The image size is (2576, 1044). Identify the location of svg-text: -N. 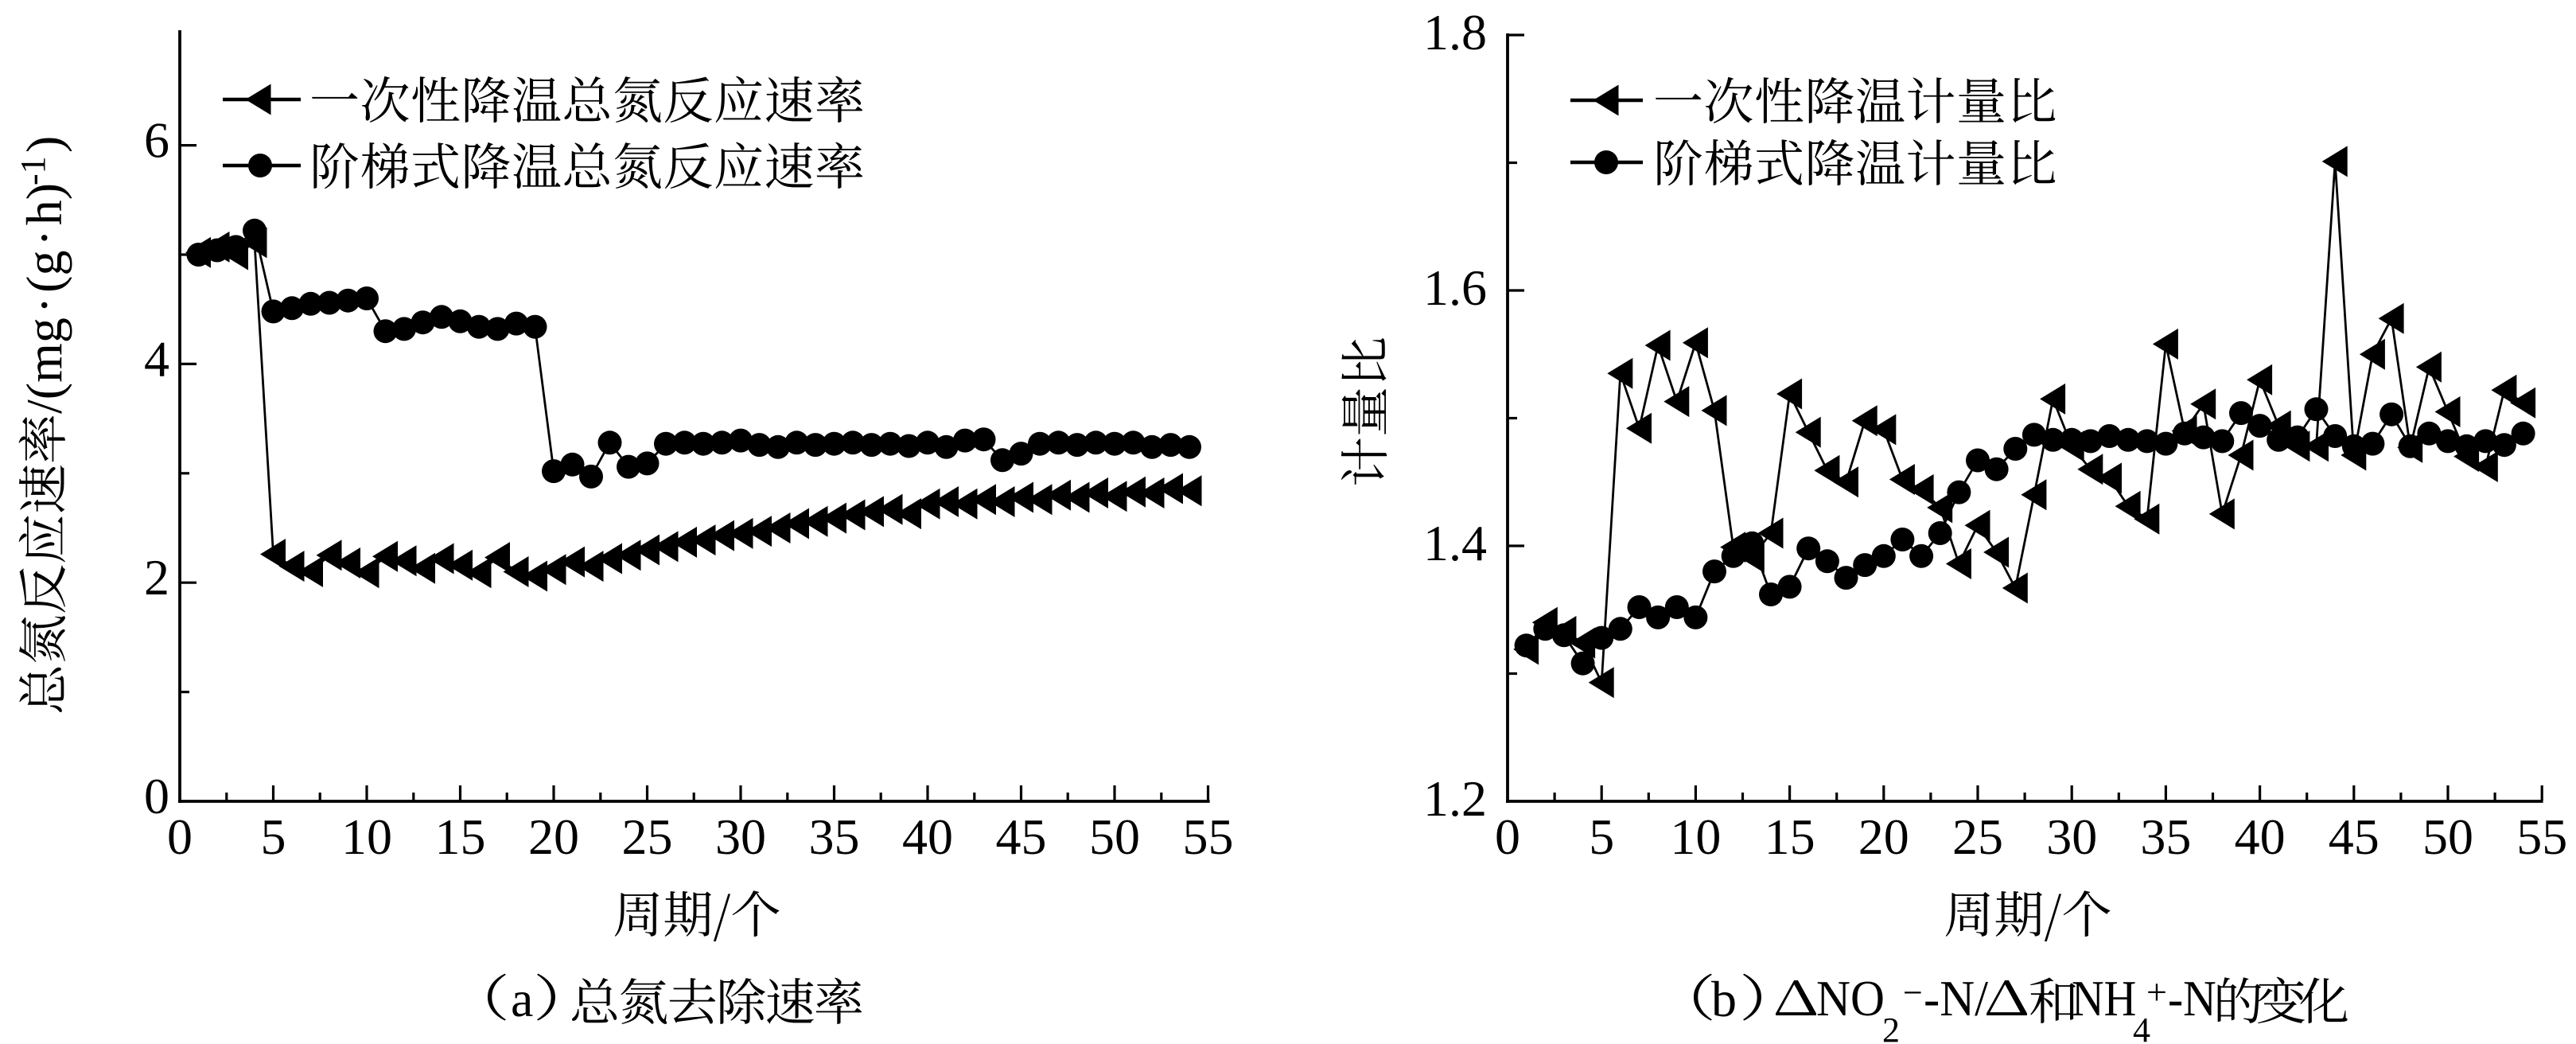
(2192, 999).